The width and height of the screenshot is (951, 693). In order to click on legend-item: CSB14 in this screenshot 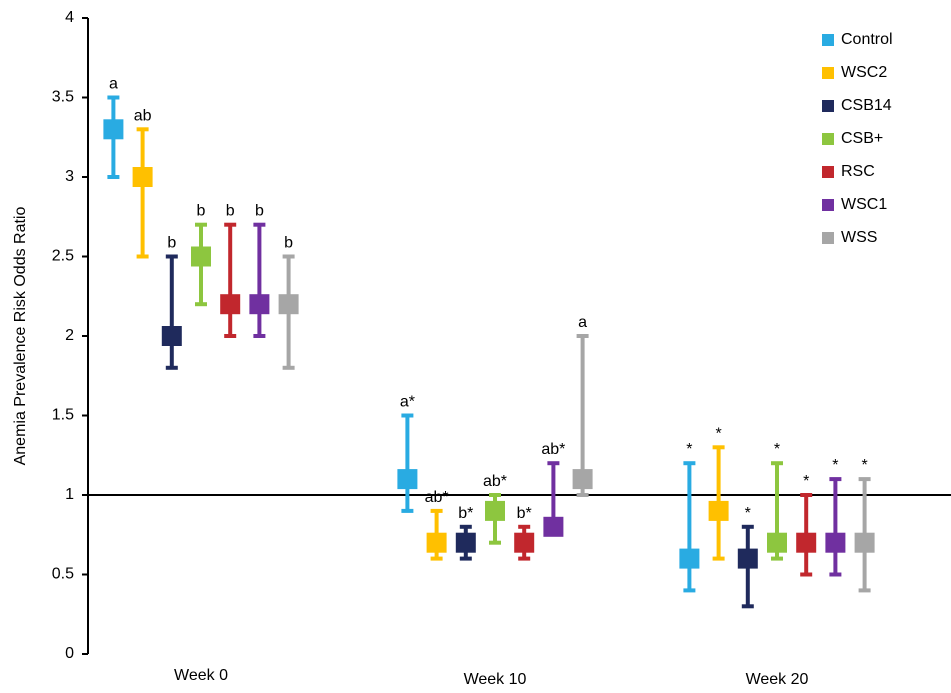, I will do `click(857, 105)`.